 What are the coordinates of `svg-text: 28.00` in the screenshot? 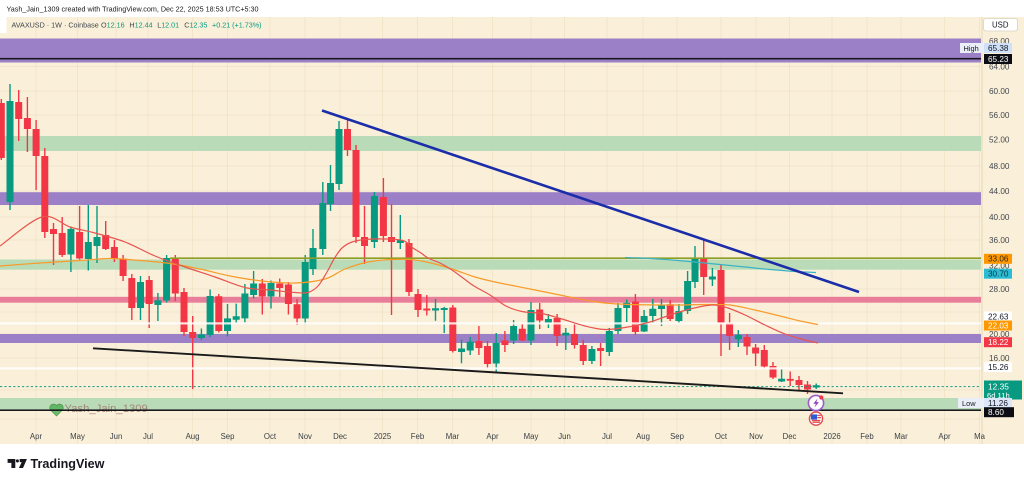 It's located at (999, 289).